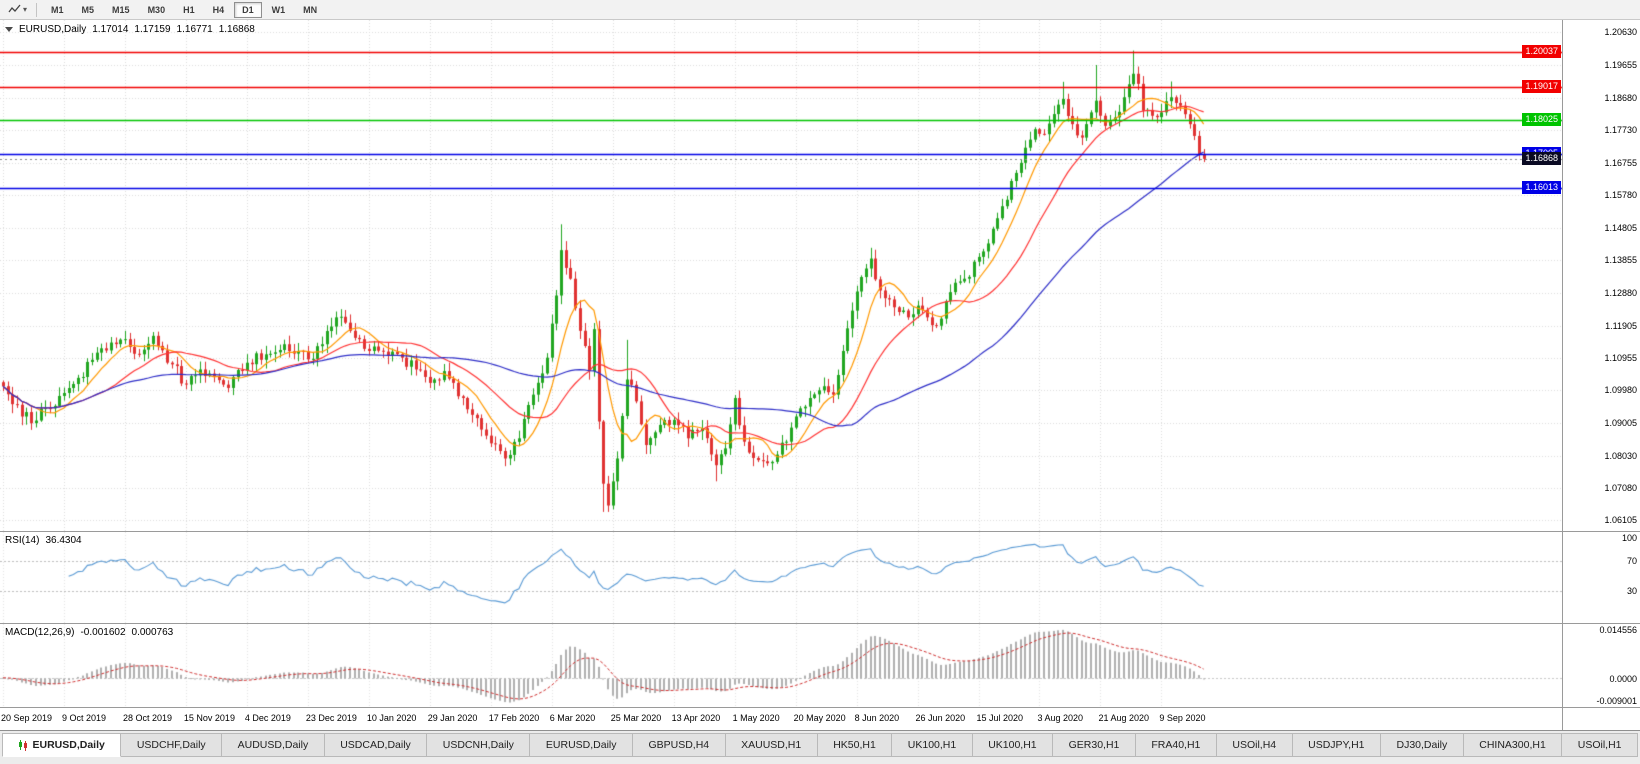  What do you see at coordinates (696, 718) in the screenshot?
I see `date-axis-label: 13 Apr 2020` at bounding box center [696, 718].